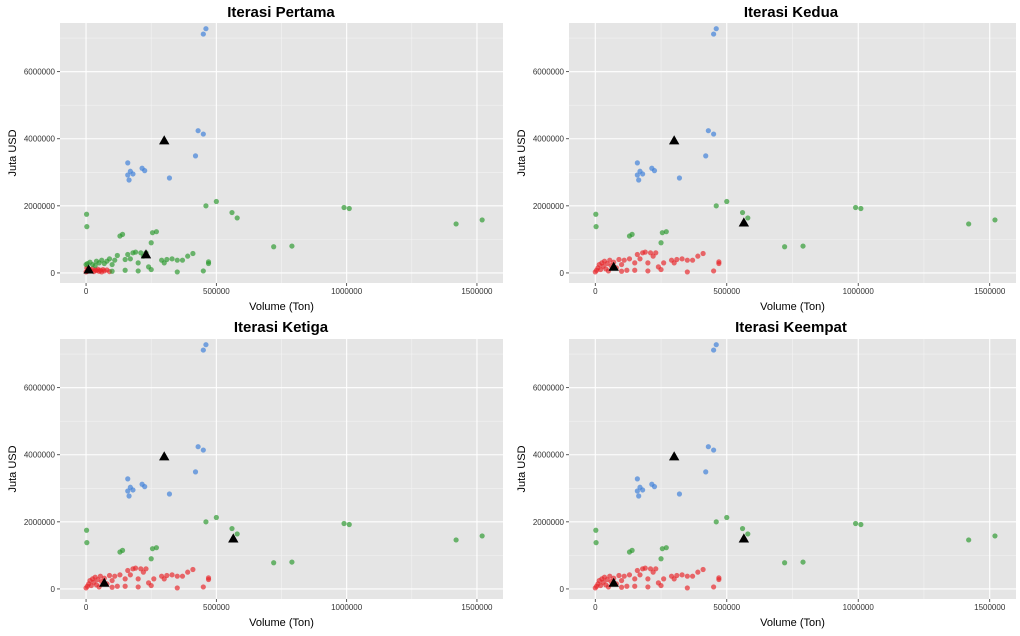  Describe the element at coordinates (13, 152) in the screenshot. I see `y-axis-title: Juta USD` at that location.